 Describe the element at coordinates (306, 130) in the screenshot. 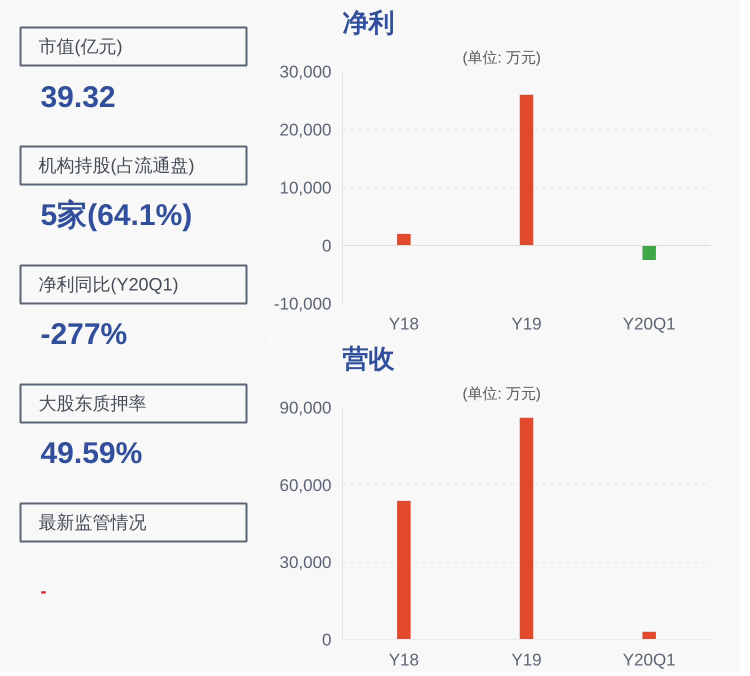

I see `y-tick-label: 20,000` at that location.